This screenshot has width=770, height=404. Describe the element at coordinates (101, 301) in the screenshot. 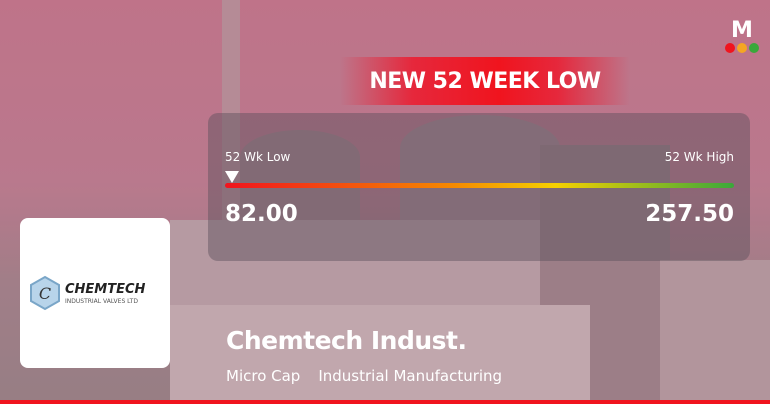

I see `svg-text: INDUSTRIAL VALVES LTD` at that location.